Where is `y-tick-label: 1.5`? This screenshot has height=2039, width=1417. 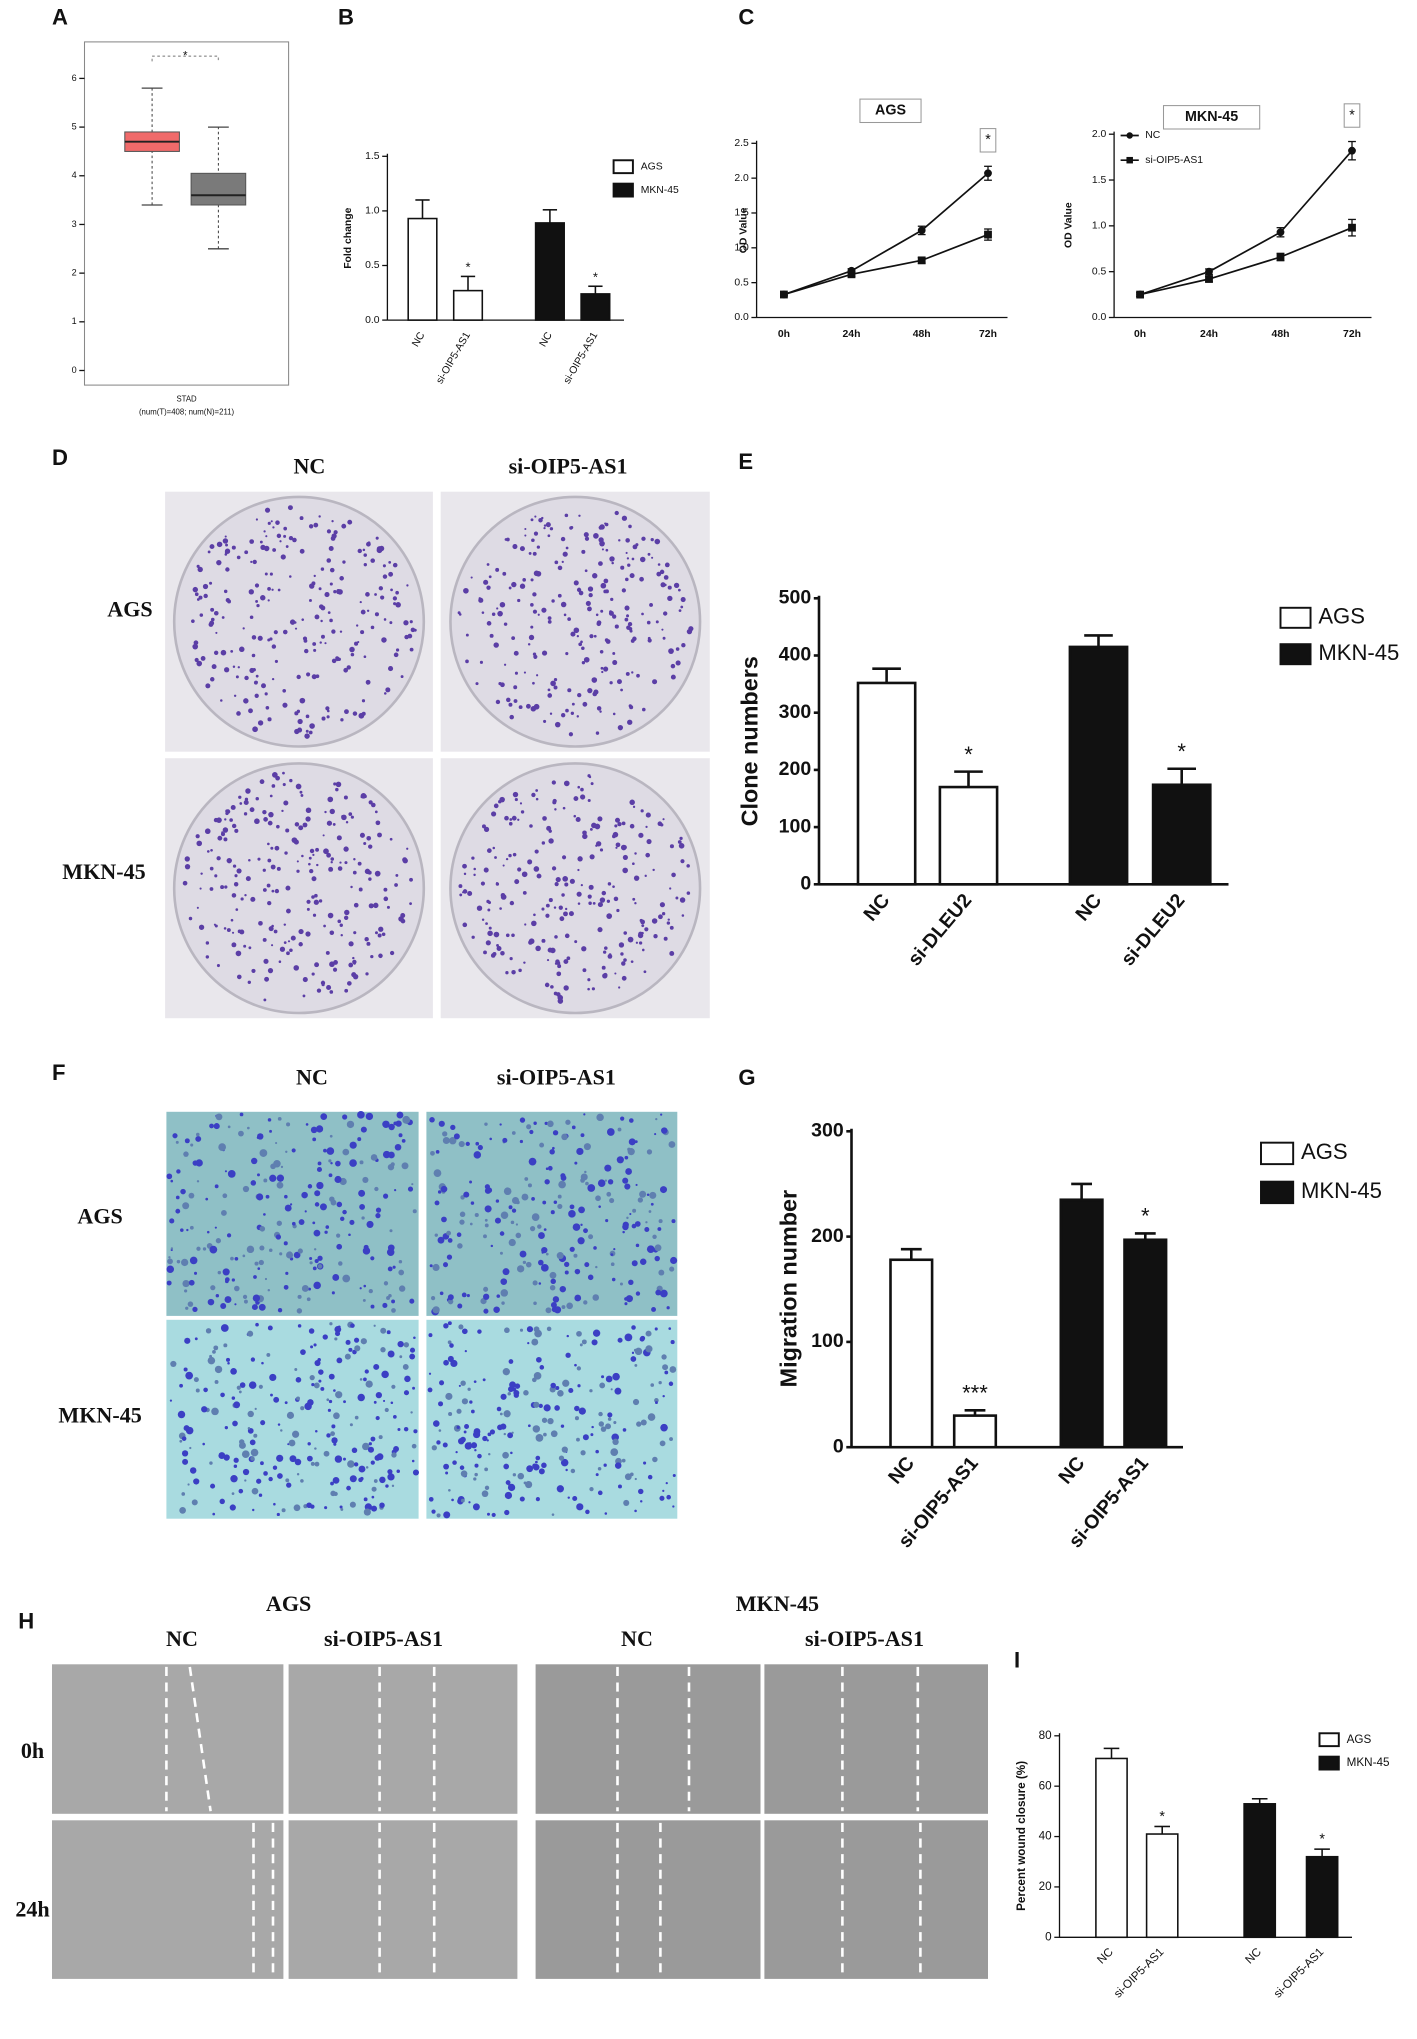
y-tick-label: 1.5 is located at coordinates (1099, 180).